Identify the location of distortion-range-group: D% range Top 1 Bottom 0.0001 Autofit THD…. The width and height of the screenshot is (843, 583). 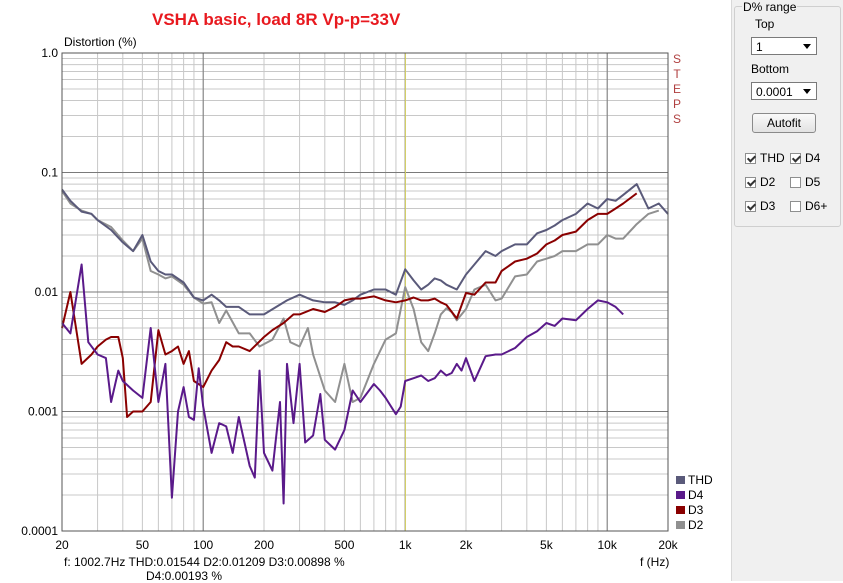
(787, 113).